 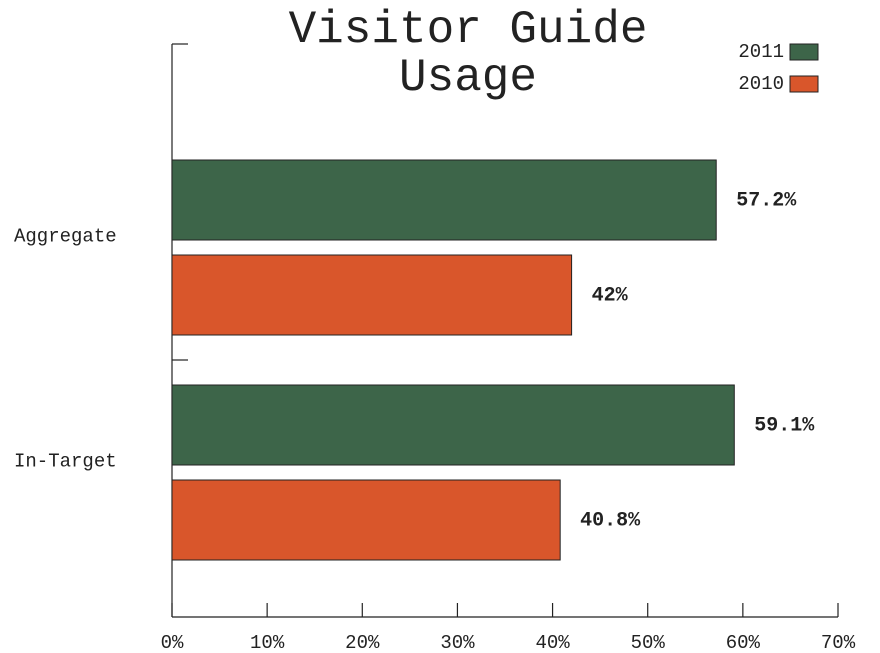 I want to click on x-tick-label: 20%, so click(x=362, y=642).